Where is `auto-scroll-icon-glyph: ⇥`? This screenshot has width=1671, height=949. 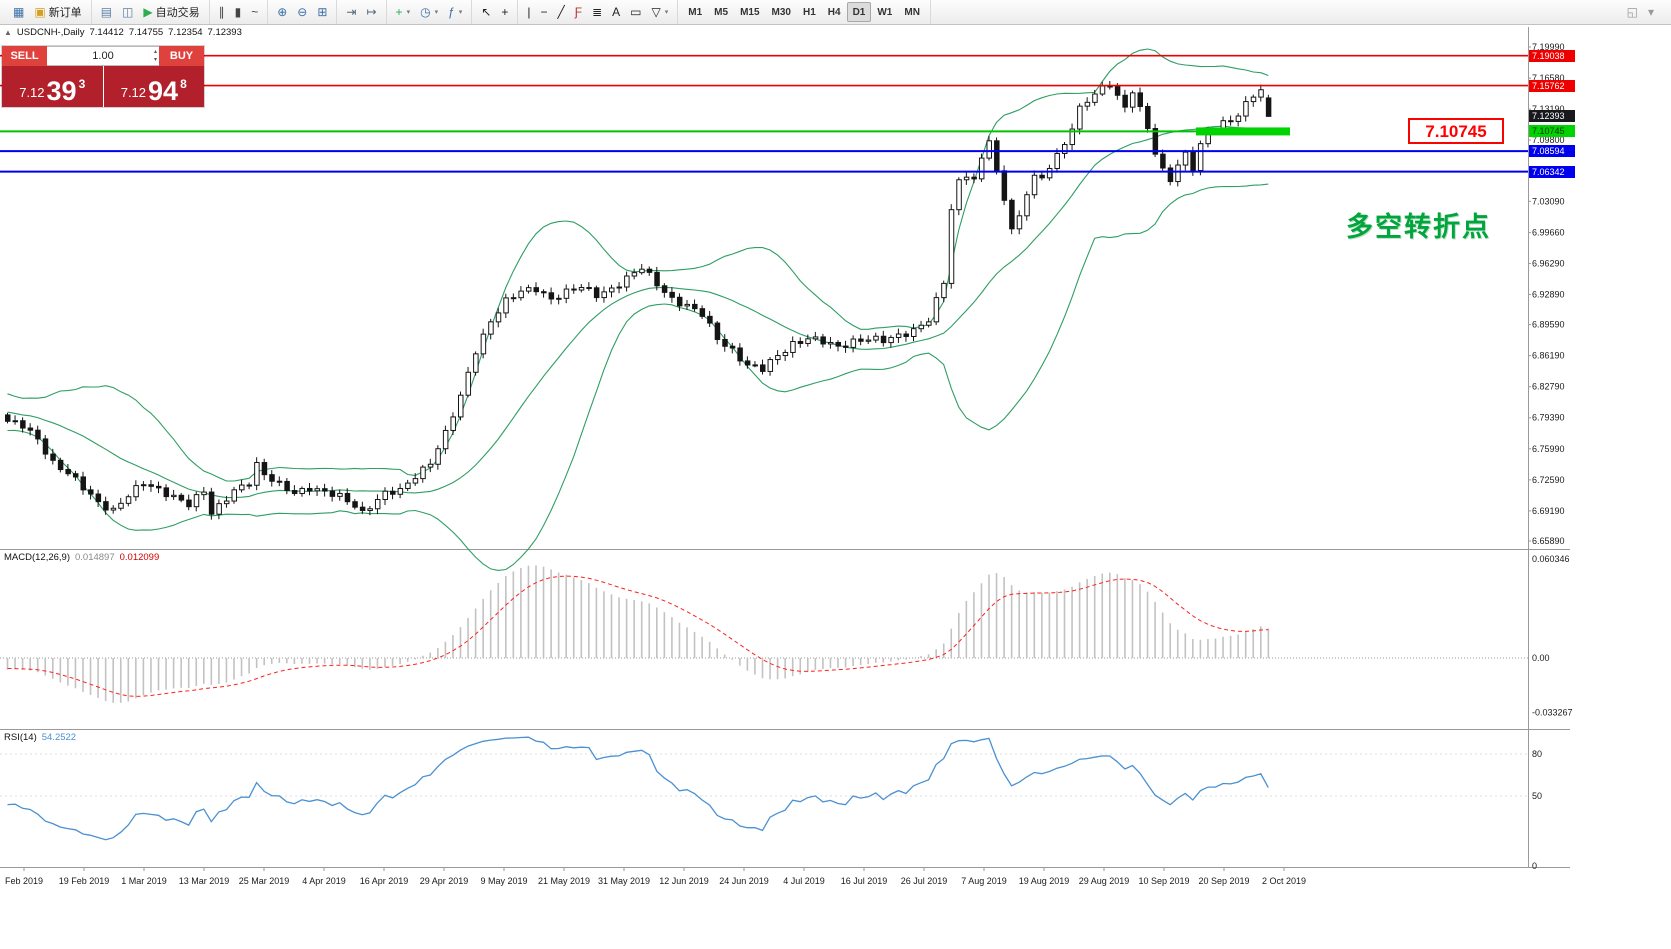 auto-scroll-icon-glyph: ⇥ is located at coordinates (351, 12).